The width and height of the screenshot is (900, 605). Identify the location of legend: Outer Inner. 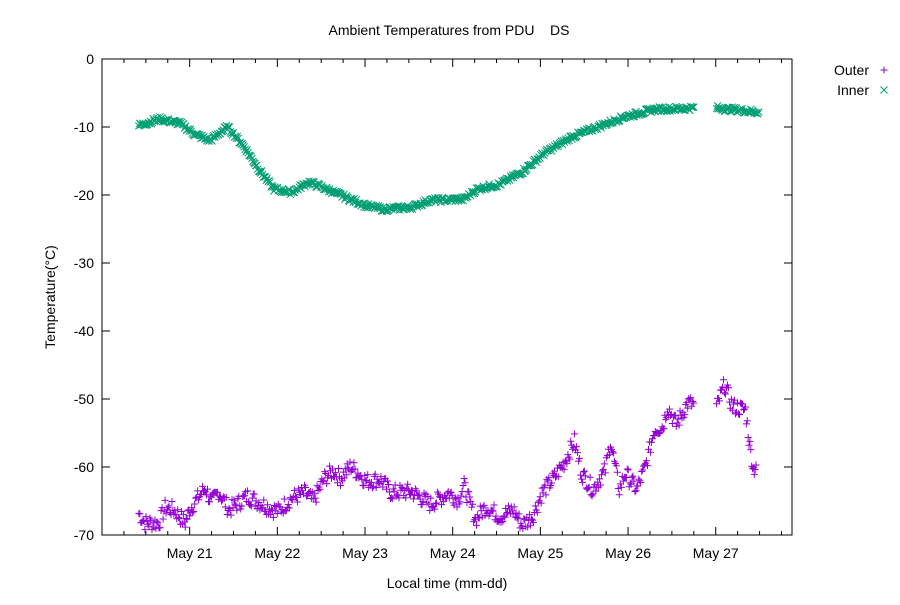
(861, 80).